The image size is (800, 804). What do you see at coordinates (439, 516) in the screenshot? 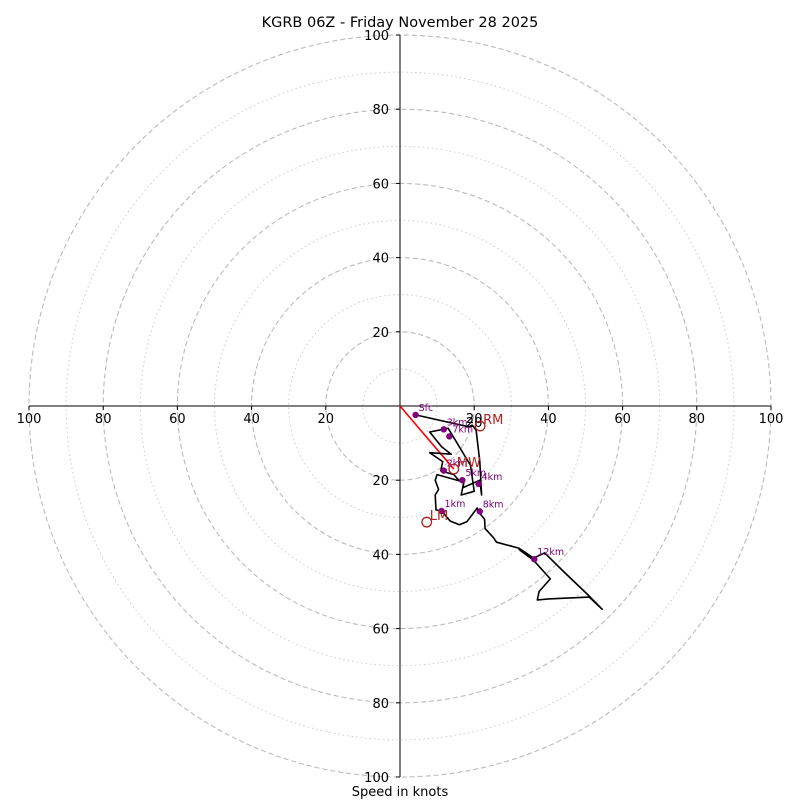
I see `storm-motion-label-LM: LM` at bounding box center [439, 516].